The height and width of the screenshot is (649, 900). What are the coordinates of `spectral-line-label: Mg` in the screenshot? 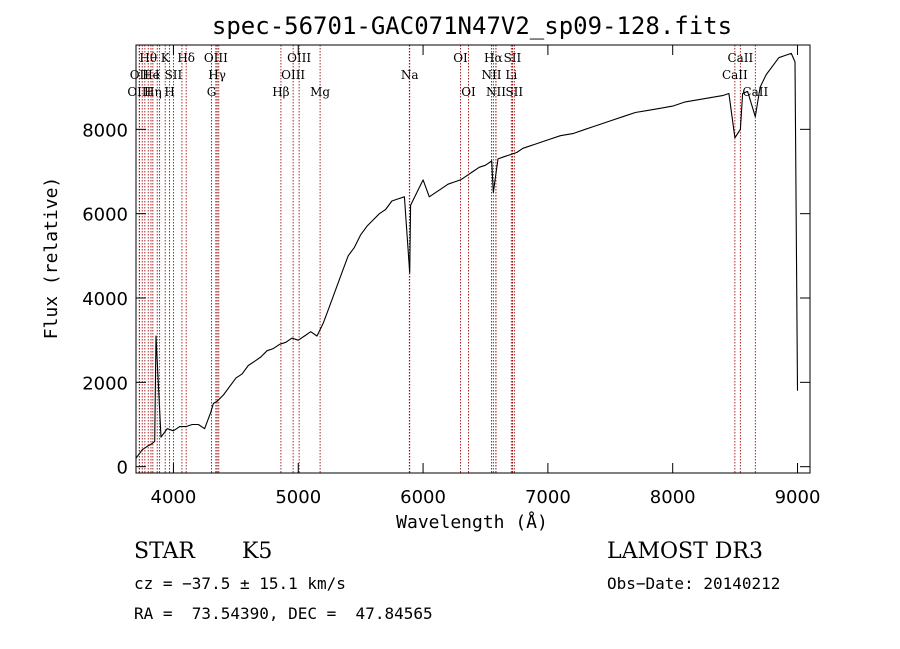 It's located at (320, 92).